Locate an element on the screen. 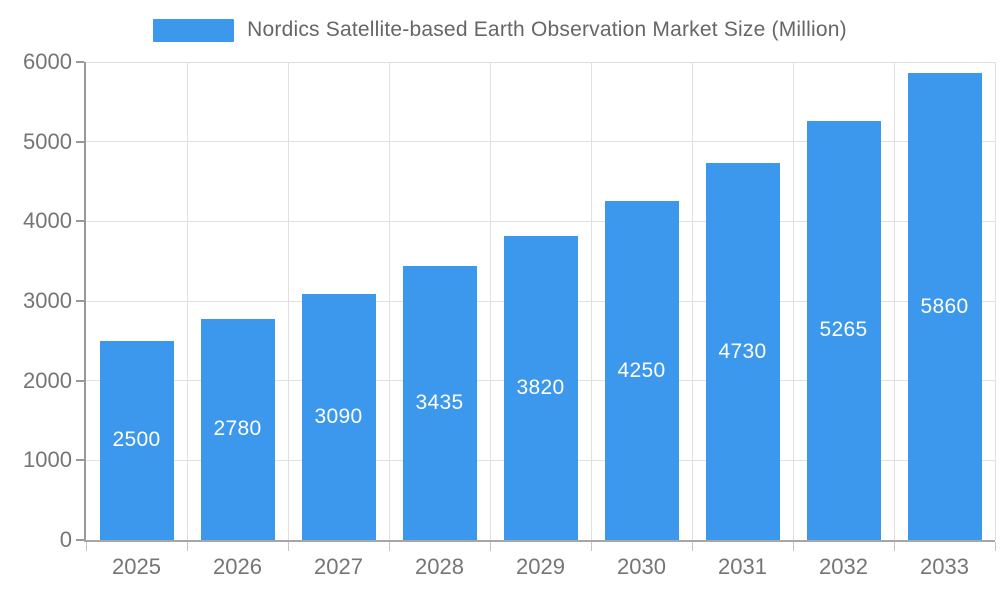  x-axis-tick-label: 2026 is located at coordinates (237, 566).